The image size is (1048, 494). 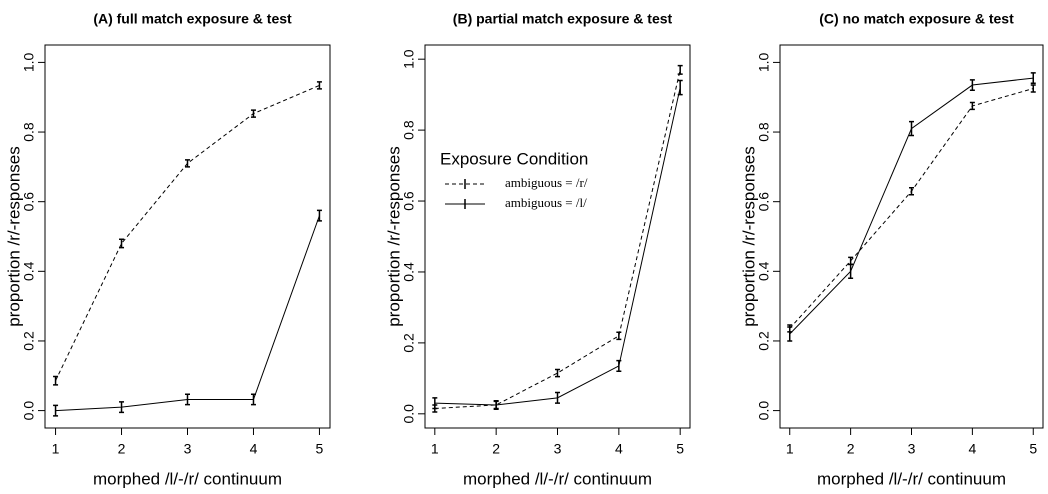 I want to click on legend-label: ambiguous = /l/, so click(x=546, y=202).